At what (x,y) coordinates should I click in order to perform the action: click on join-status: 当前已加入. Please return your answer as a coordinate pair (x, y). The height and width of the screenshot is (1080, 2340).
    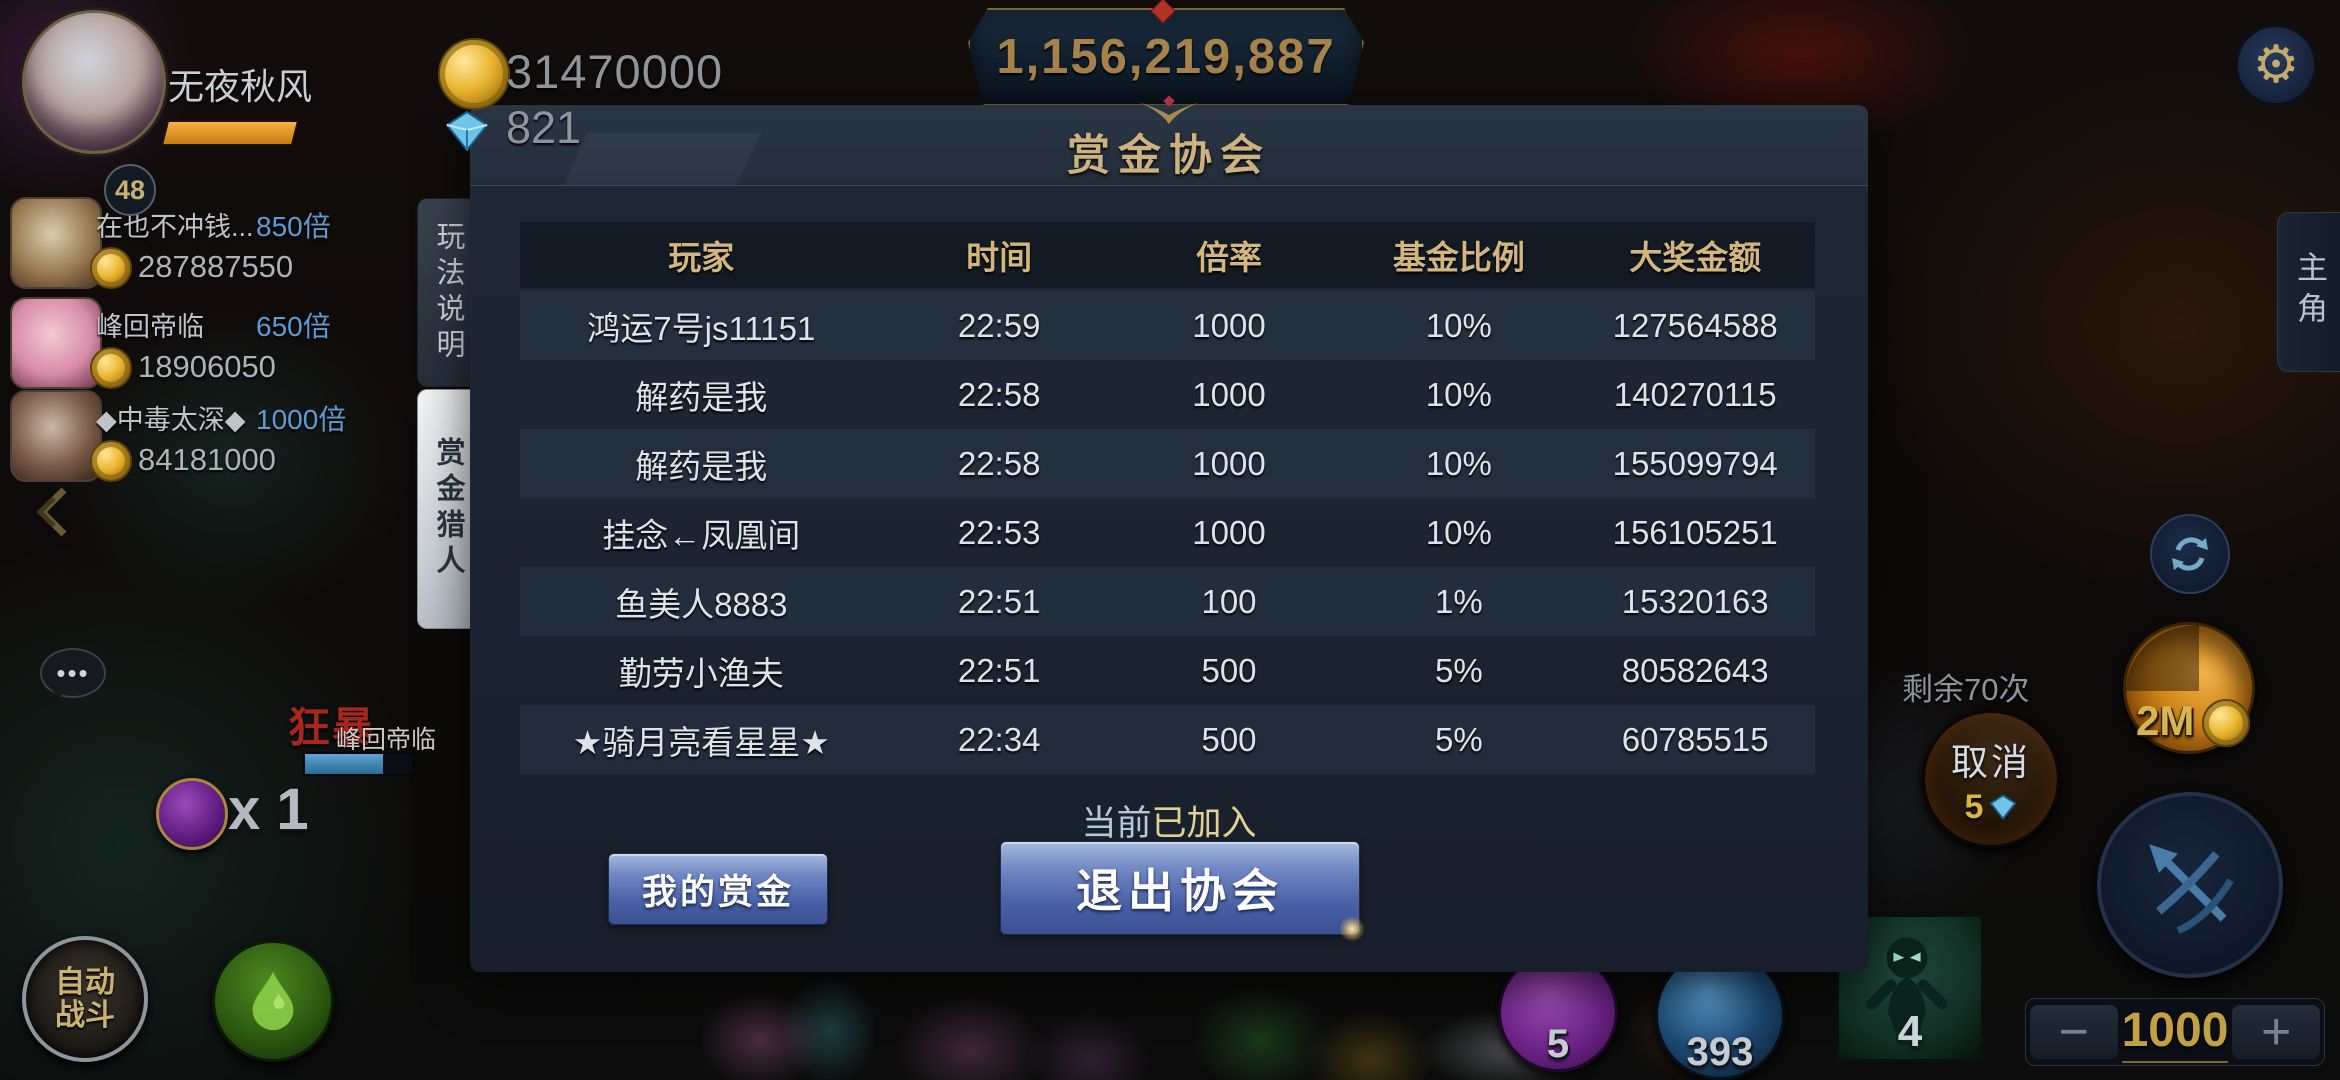
    Looking at the image, I should click on (1169, 820).